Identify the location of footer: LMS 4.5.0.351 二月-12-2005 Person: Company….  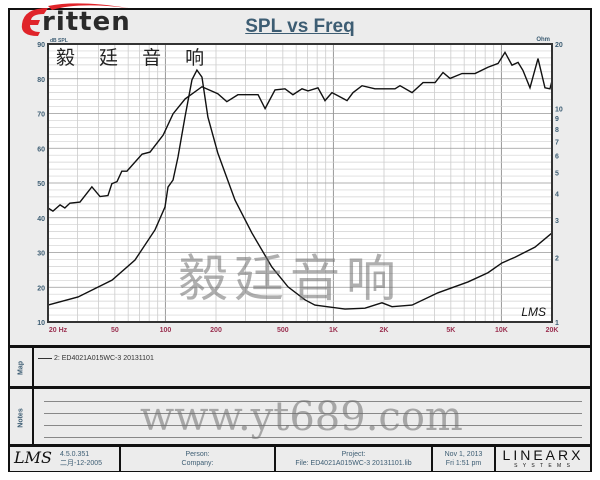
(300, 457).